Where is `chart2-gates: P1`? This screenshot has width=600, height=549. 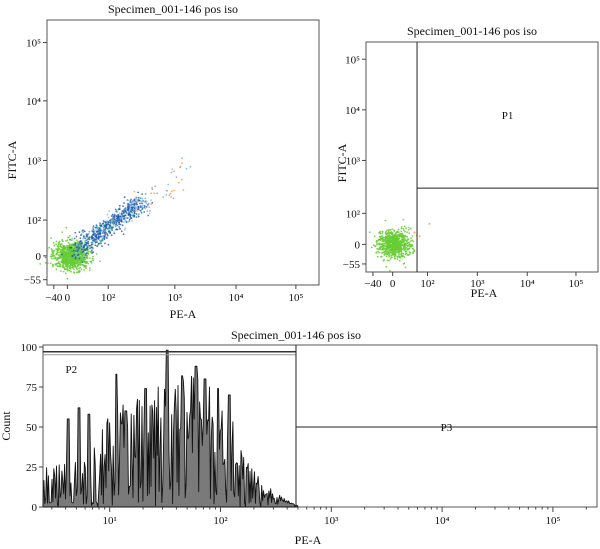
chart2-gates: P1 is located at coordinates (507, 157).